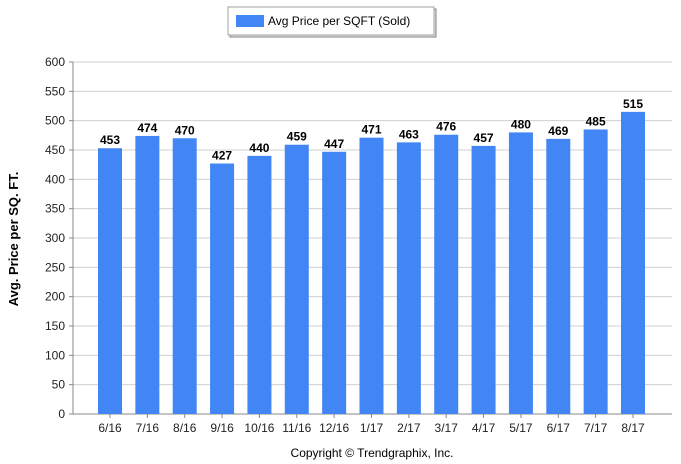 The image size is (681, 464). What do you see at coordinates (55, 121) in the screenshot?
I see `y-tick-label: 500` at bounding box center [55, 121].